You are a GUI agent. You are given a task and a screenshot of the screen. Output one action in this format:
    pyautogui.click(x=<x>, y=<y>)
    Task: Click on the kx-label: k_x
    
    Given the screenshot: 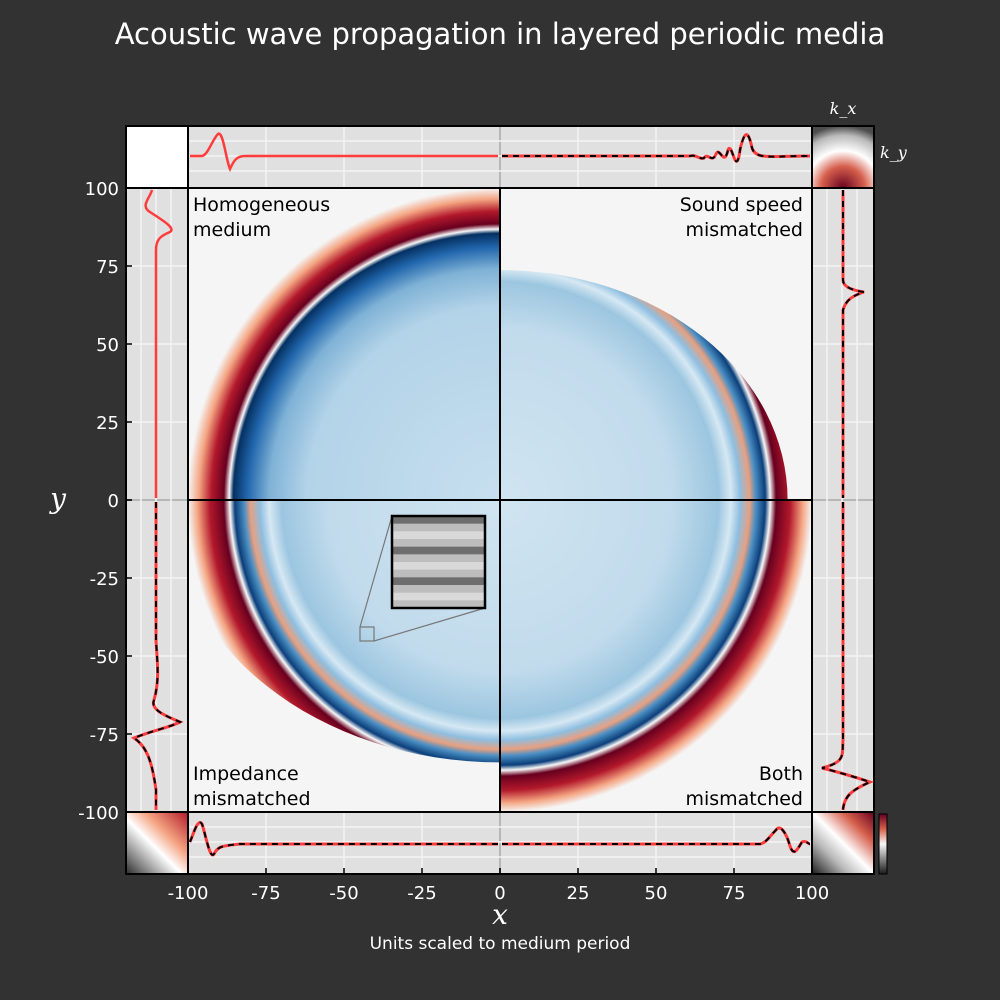 What is the action you would take?
    pyautogui.click(x=843, y=108)
    